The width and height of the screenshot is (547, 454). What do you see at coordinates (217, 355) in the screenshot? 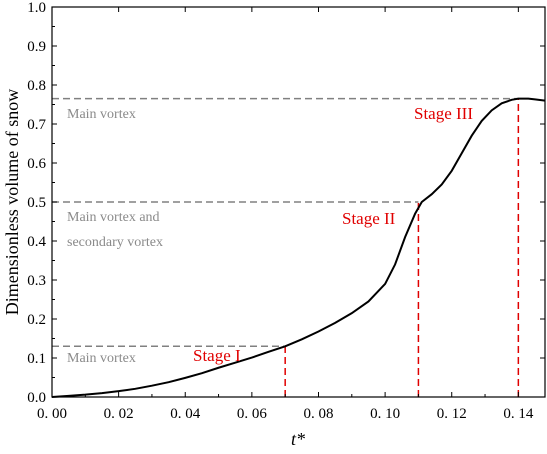
I see `annotation-stage-1: Stage I` at bounding box center [217, 355].